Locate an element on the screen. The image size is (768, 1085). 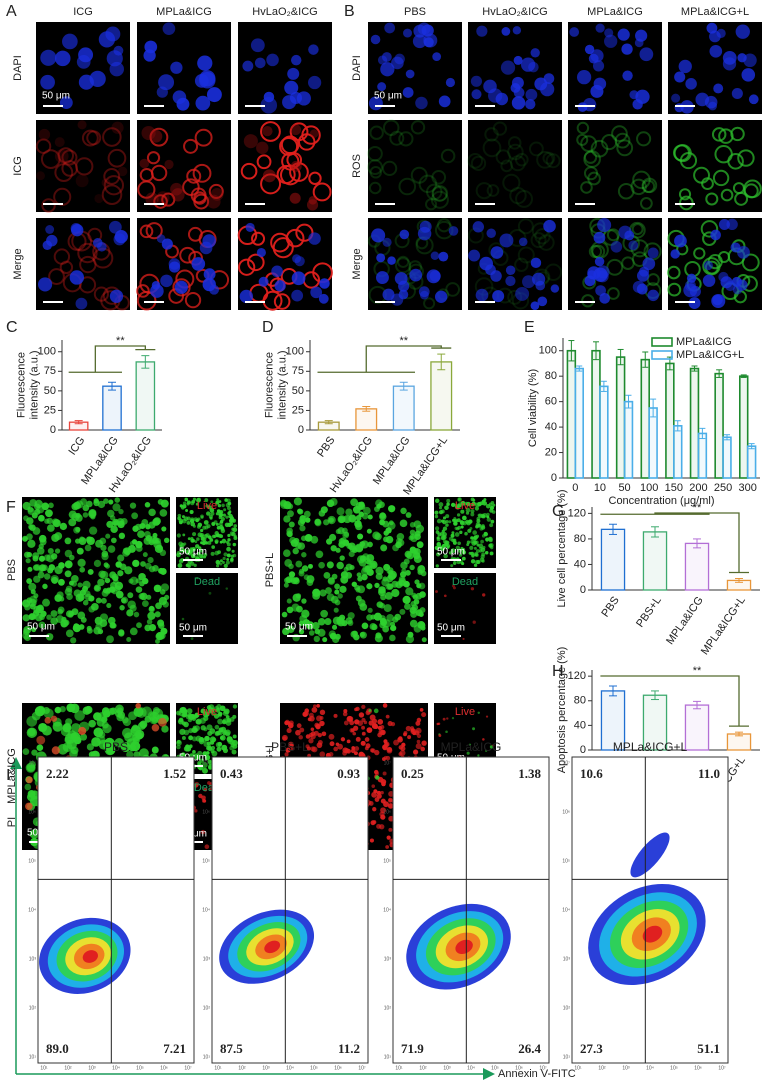
column-header: MPLa&ICG is located at coordinates (615, 12).